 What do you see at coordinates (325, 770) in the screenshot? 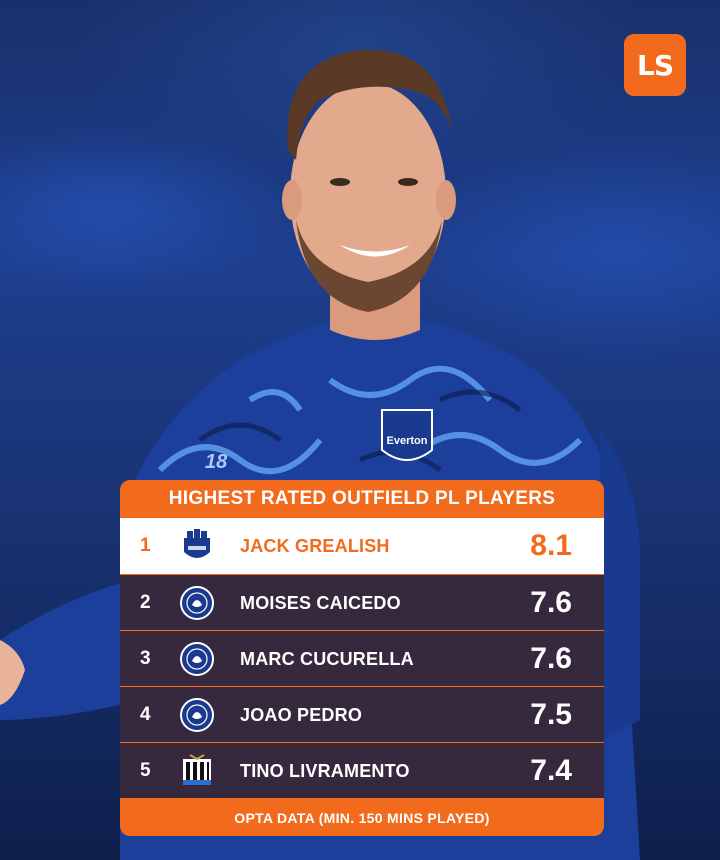
I see `player-name: TINO LIVRAMENTO` at bounding box center [325, 770].